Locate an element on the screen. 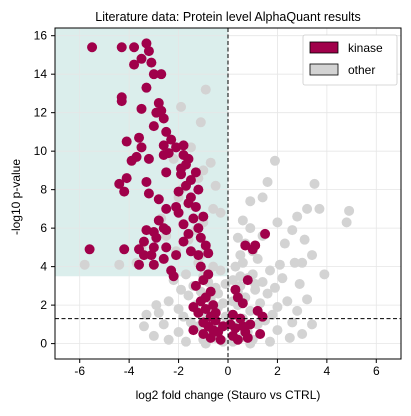 This screenshot has height=416, width=411. legend-label-kinase: kinase is located at coordinates (365, 48).